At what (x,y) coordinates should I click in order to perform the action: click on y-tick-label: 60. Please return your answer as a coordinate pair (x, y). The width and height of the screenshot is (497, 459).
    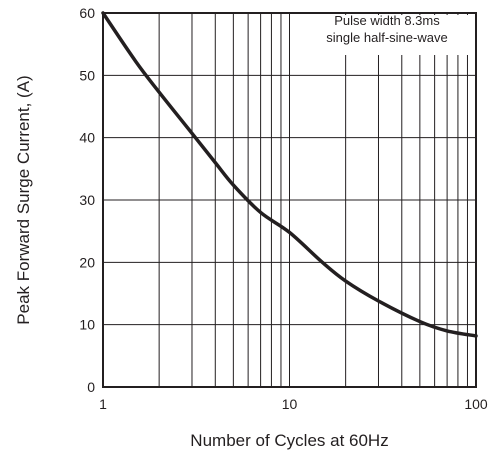
    Looking at the image, I should click on (87, 13).